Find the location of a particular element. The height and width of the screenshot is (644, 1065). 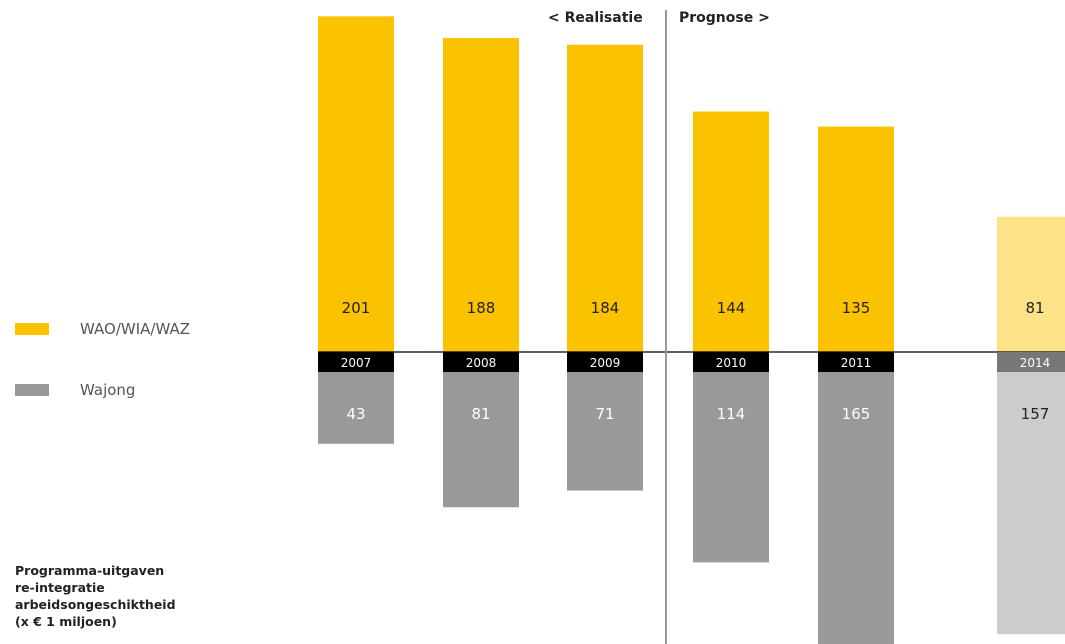

tick-label-2008: 2008 is located at coordinates (481, 363).